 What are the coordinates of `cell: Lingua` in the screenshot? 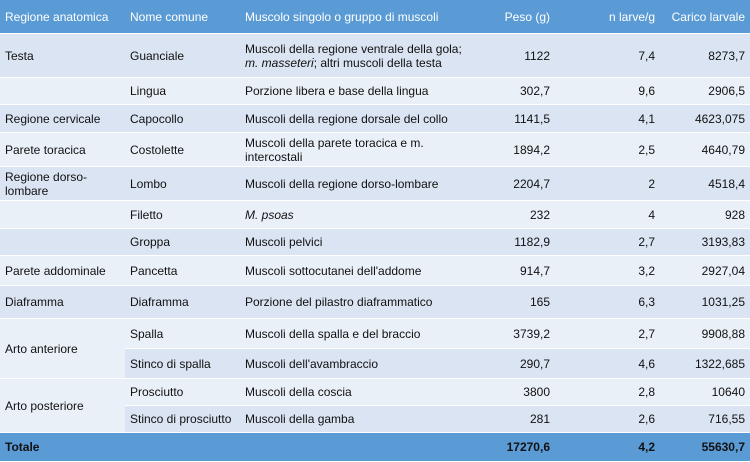 It's located at (182, 91).